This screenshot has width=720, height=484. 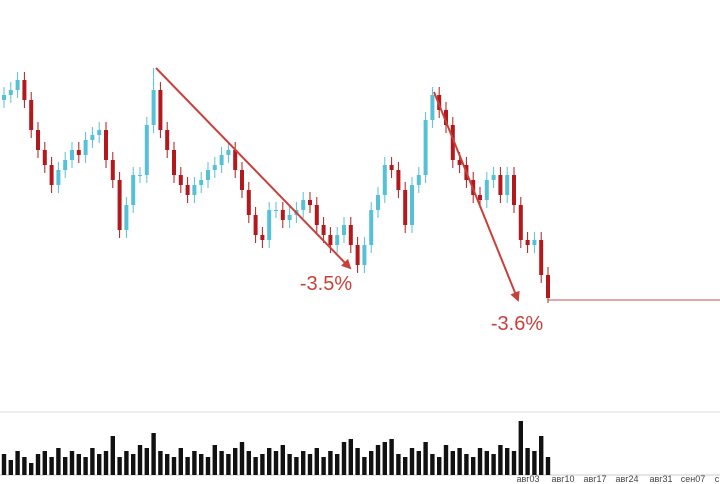 I want to click on annotation: -3.5%, so click(x=326, y=284).